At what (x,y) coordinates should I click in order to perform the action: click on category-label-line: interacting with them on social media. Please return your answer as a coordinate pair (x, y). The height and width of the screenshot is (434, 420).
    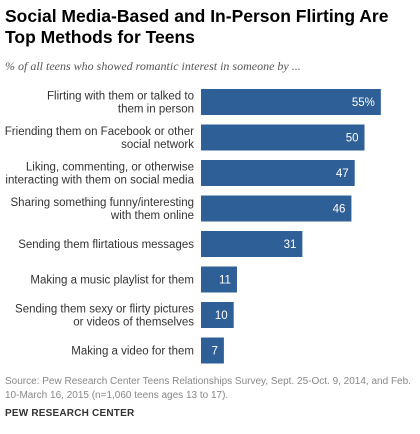
    Looking at the image, I should click on (99, 181).